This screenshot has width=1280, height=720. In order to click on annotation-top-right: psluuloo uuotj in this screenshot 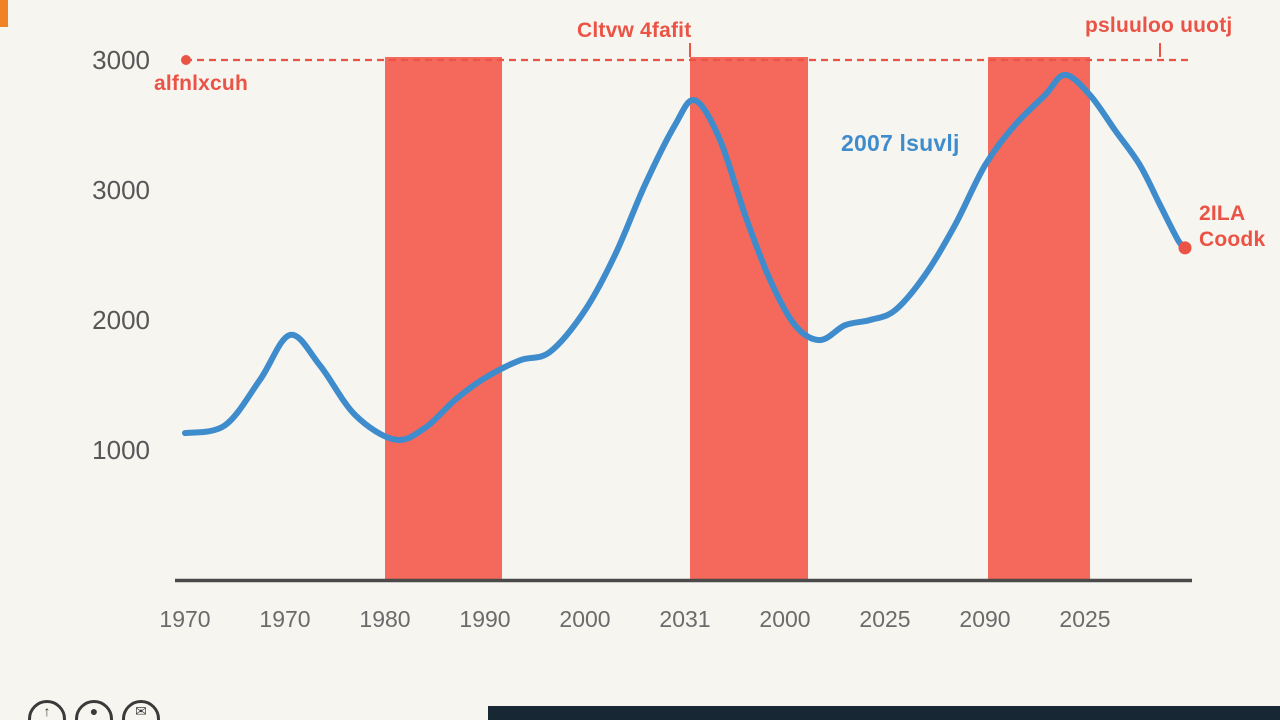, I will do `click(1159, 25)`.